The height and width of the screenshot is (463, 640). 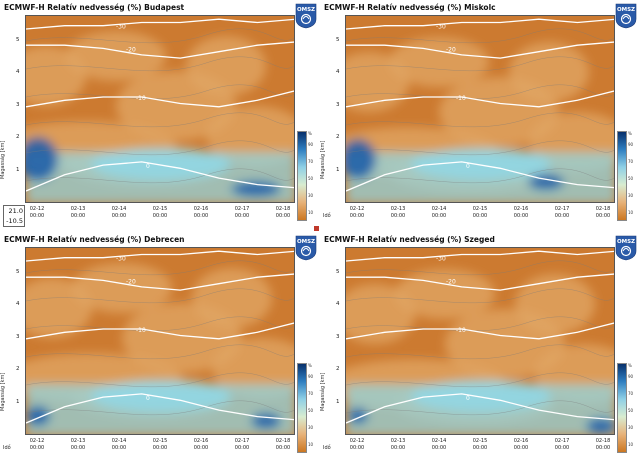 I want to click on isotherm-label: 0, so click(x=468, y=398).